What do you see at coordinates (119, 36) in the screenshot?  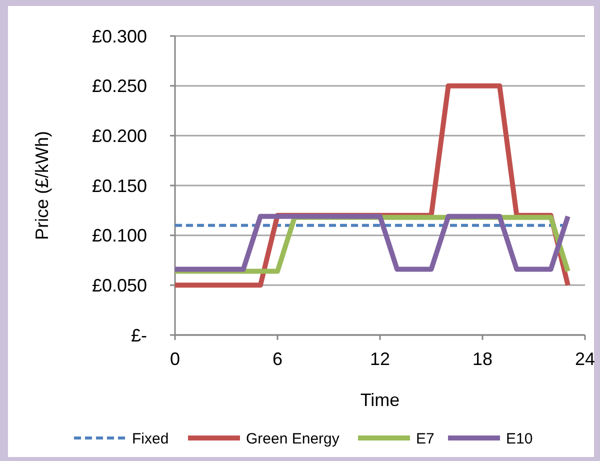 I see `y-tick-label: £0.300` at bounding box center [119, 36].